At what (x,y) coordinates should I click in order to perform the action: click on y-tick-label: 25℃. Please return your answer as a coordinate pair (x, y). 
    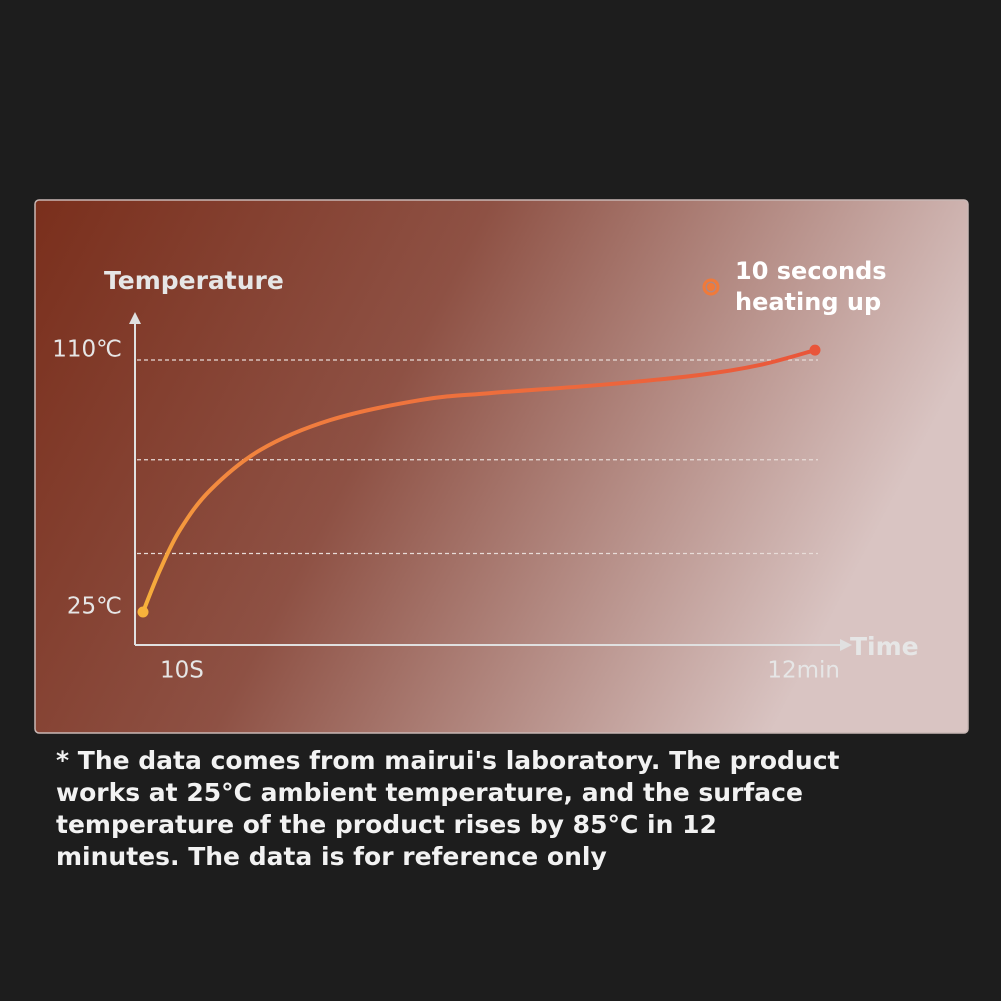
    Looking at the image, I should click on (94, 607).